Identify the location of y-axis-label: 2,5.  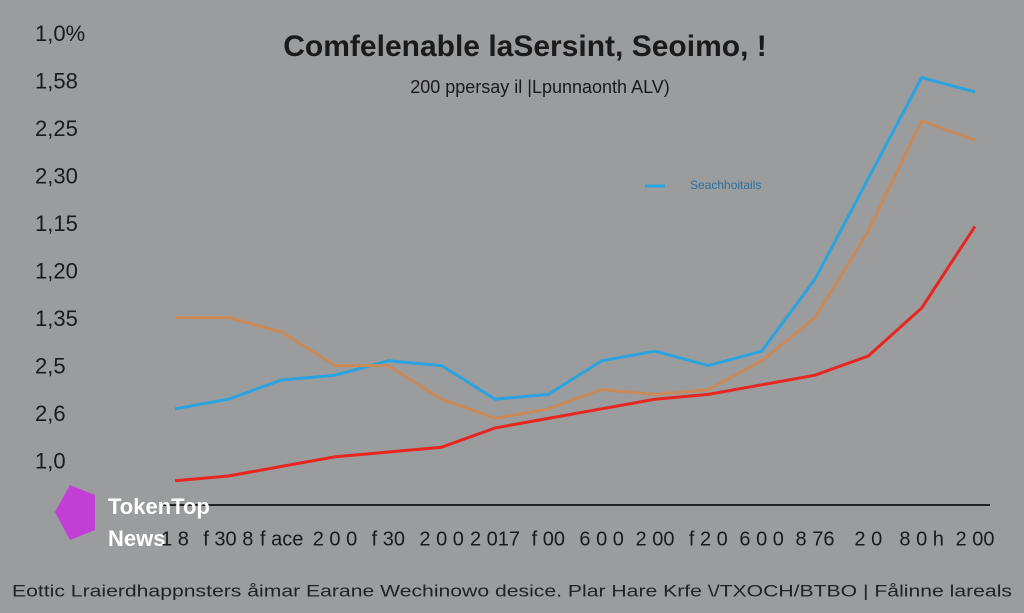
(50, 365).